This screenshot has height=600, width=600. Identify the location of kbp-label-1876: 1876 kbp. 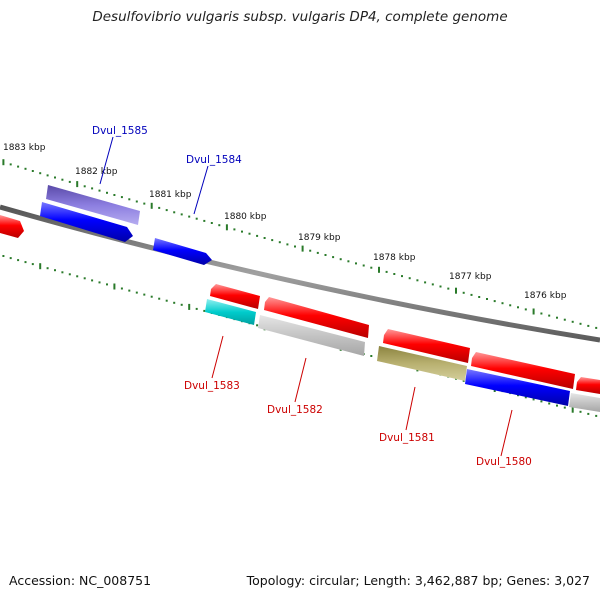
(545, 296).